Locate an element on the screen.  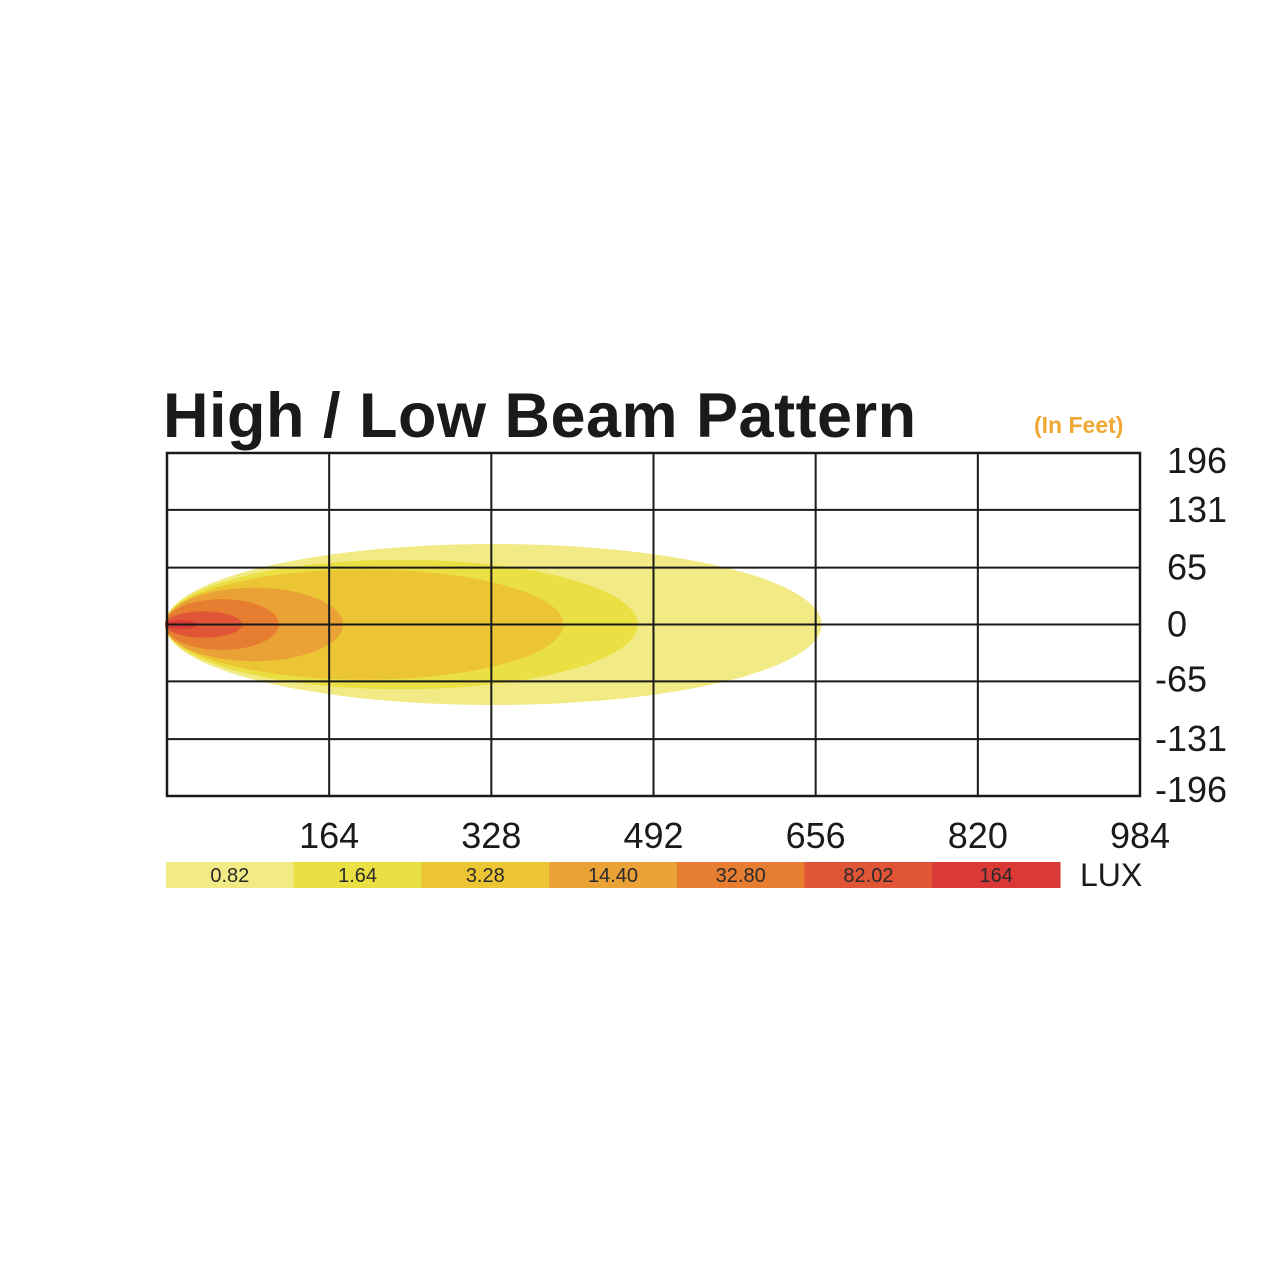
x-tick-label: 164 is located at coordinates (329, 835).